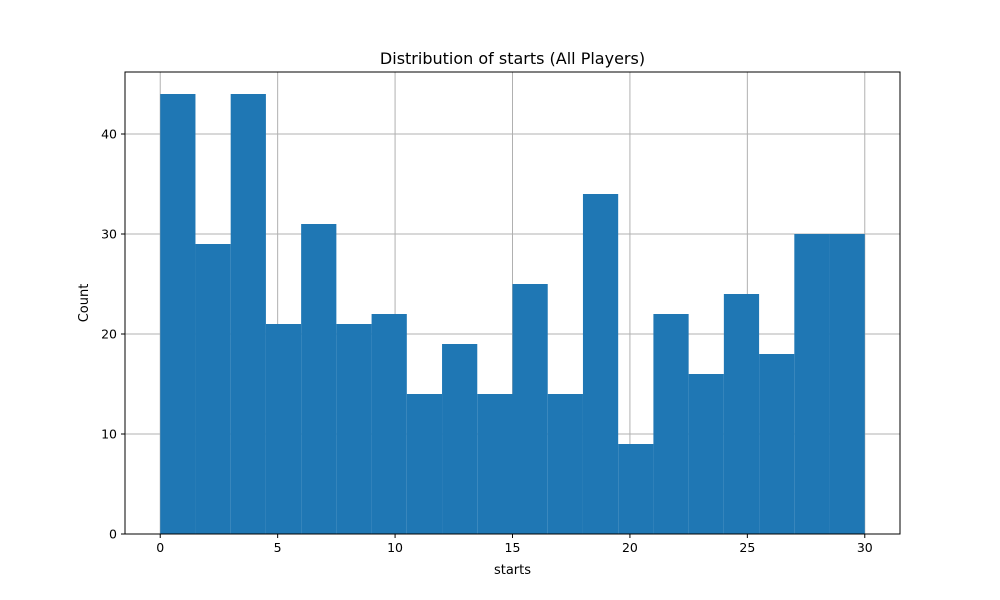 This screenshot has width=1000, height=600. I want to click on x-axis-label: starts, so click(512, 570).